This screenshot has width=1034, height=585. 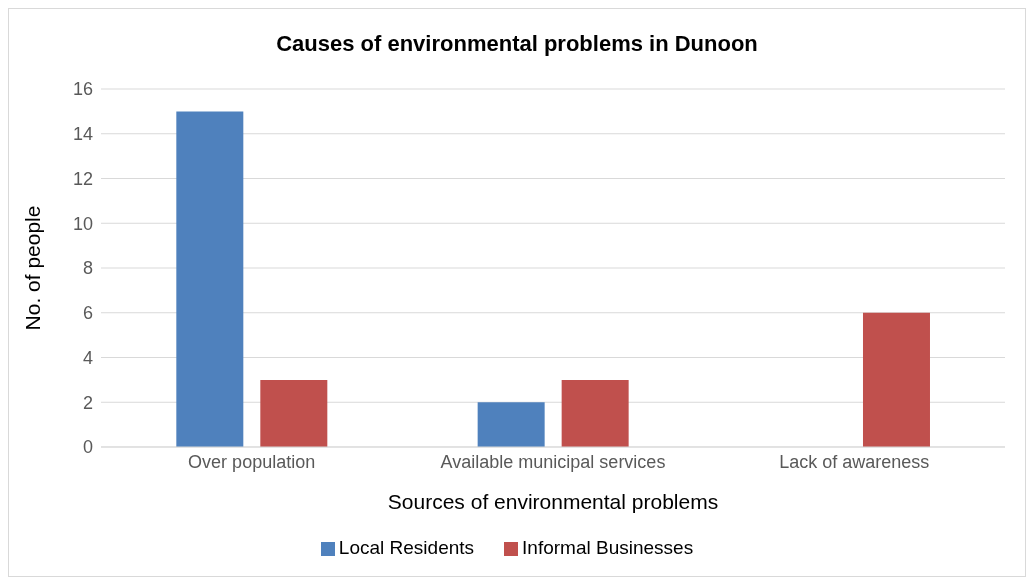 What do you see at coordinates (854, 461) in the screenshot?
I see `x-tick-label: Lack of awareness` at bounding box center [854, 461].